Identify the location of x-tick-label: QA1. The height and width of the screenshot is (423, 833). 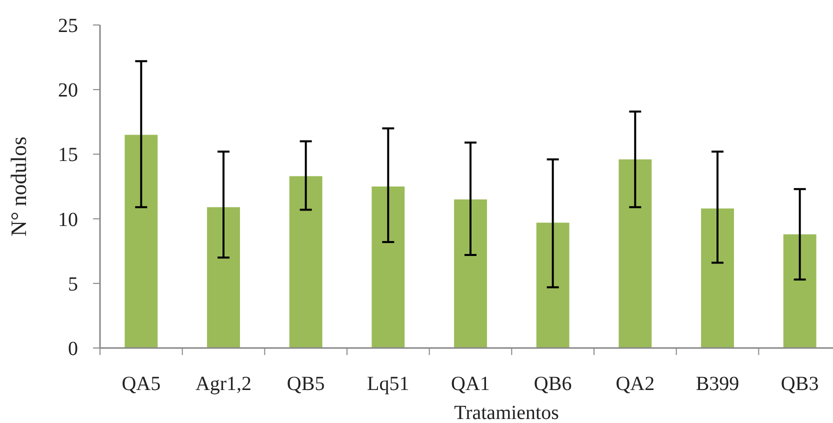
(470, 384).